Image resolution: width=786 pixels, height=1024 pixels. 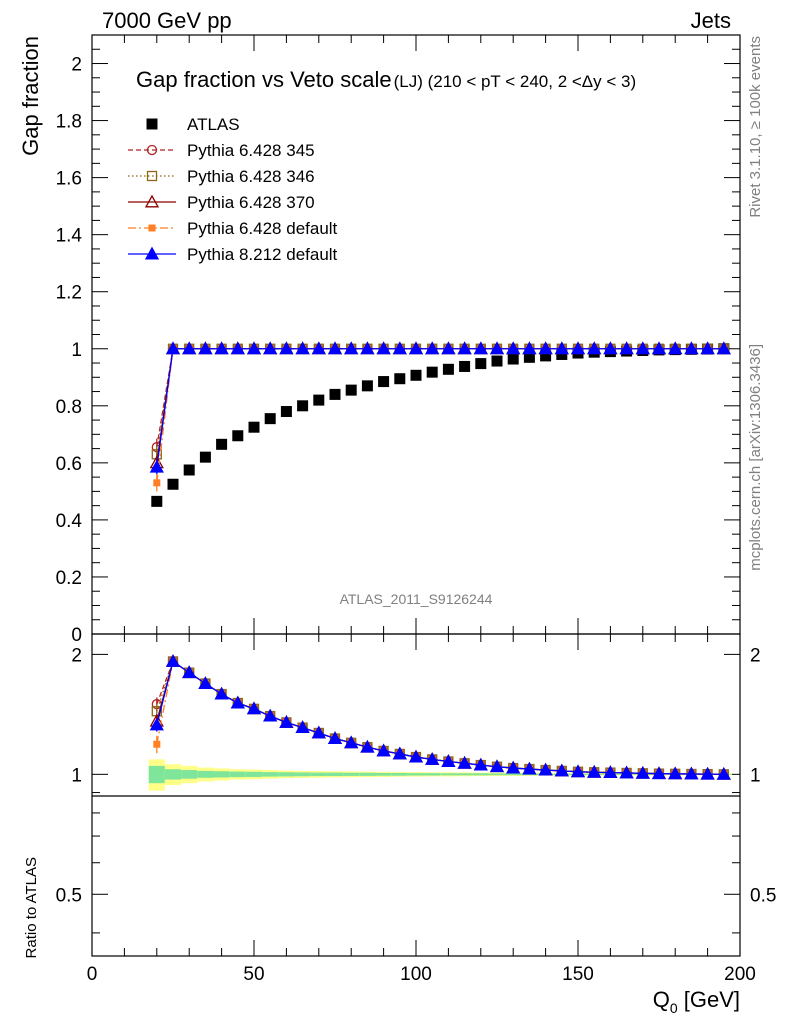 What do you see at coordinates (30, 96) in the screenshot?
I see `main-y-axis-label: Gap fraction` at bounding box center [30, 96].